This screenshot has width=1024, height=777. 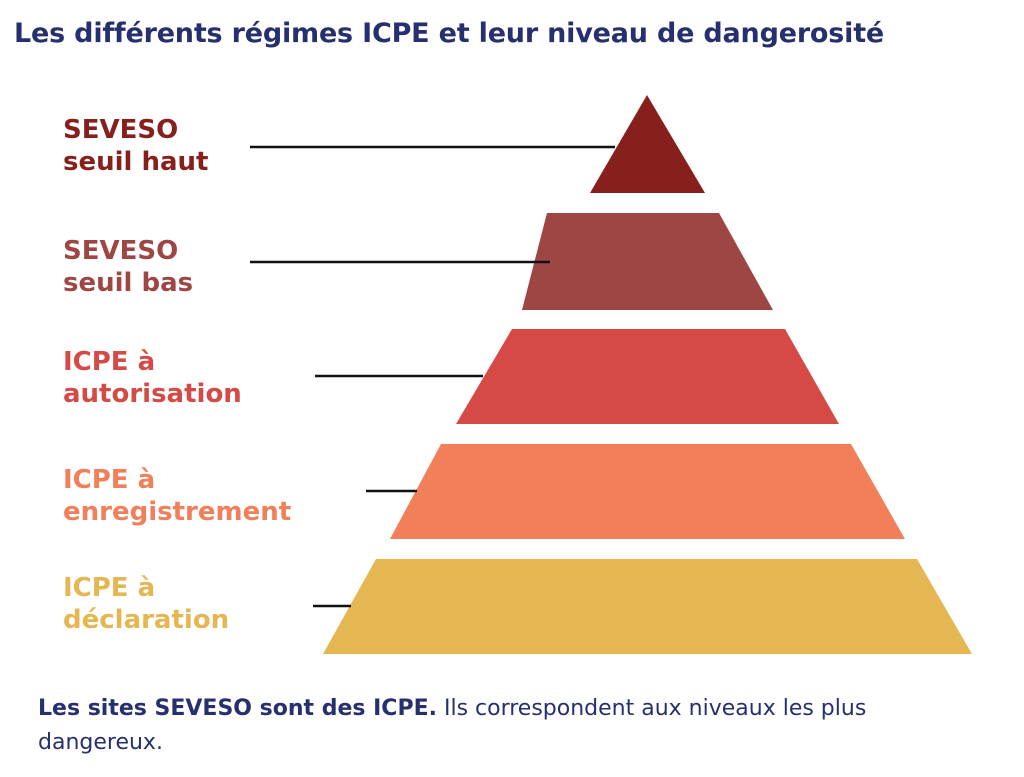 What do you see at coordinates (128, 267) in the screenshot?
I see `level-label-seveso-seuil-bas: SEVESO seuil bas` at bounding box center [128, 267].